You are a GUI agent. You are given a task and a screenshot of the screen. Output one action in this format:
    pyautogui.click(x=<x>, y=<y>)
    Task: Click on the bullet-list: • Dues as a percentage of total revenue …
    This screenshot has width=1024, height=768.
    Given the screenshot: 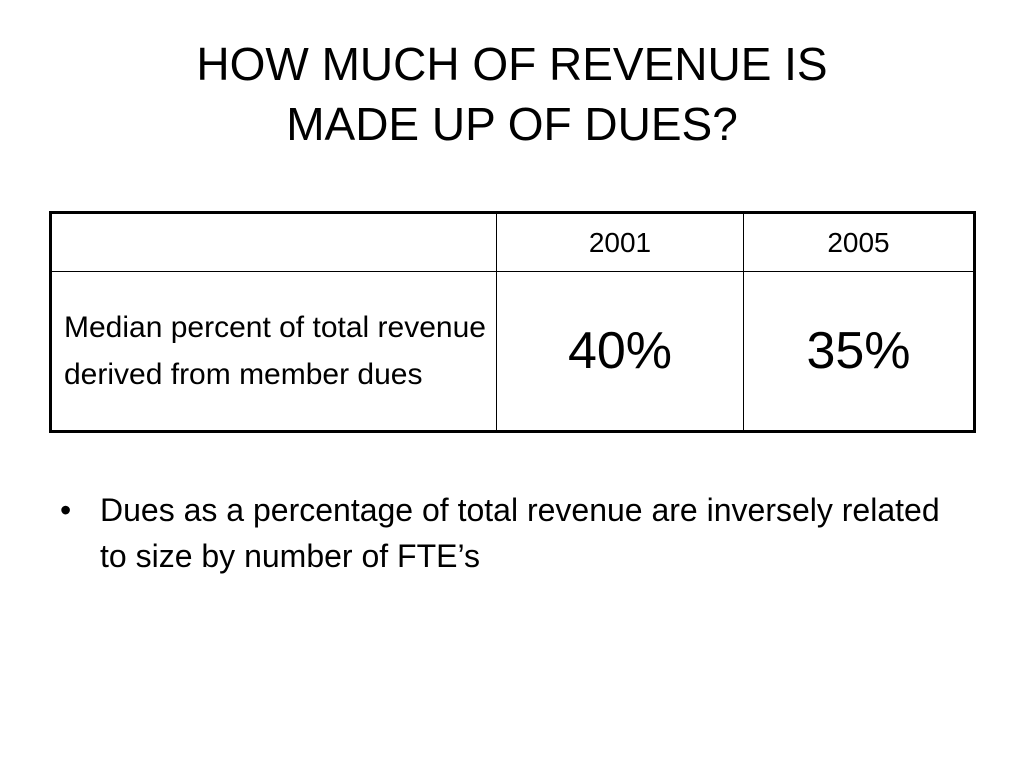 What is the action you would take?
    pyautogui.click(x=510, y=533)
    